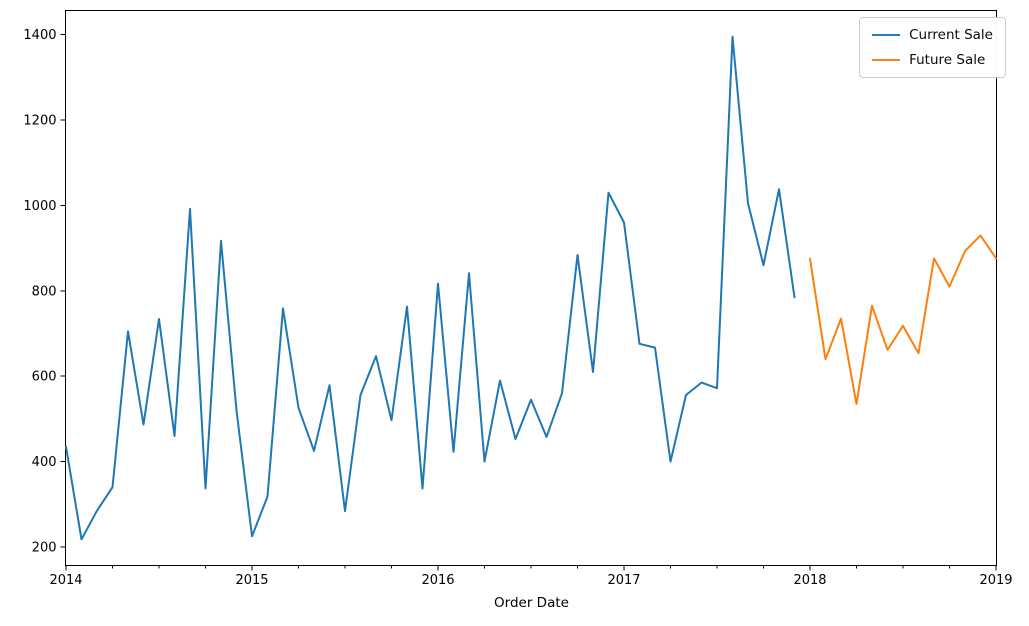 The image size is (1029, 626). What do you see at coordinates (39, 121) in the screenshot?
I see `y-tick-label: 1200` at bounding box center [39, 121].